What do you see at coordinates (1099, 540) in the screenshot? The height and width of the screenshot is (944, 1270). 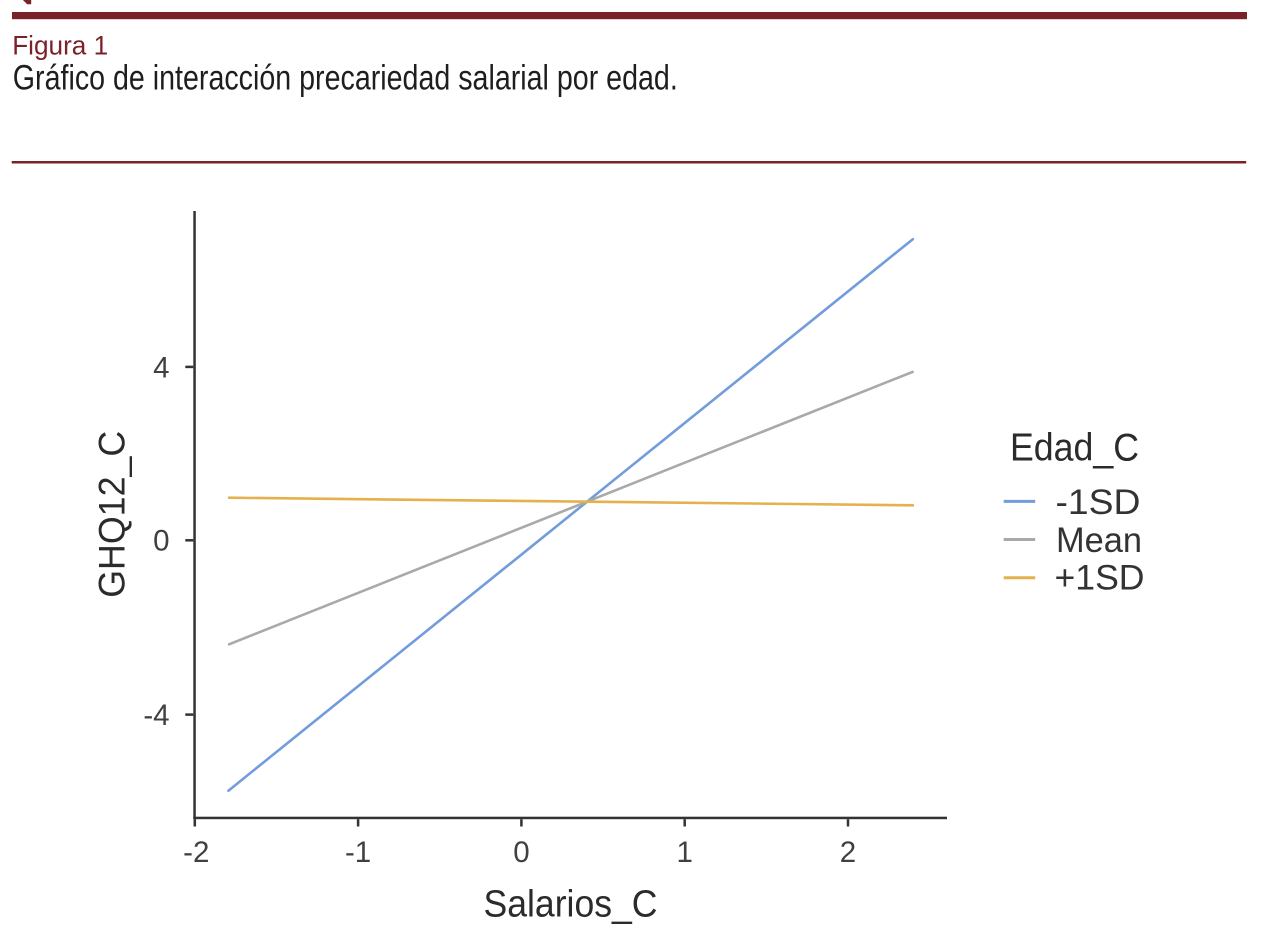 I see `svg-text: Mean` at bounding box center [1099, 540].